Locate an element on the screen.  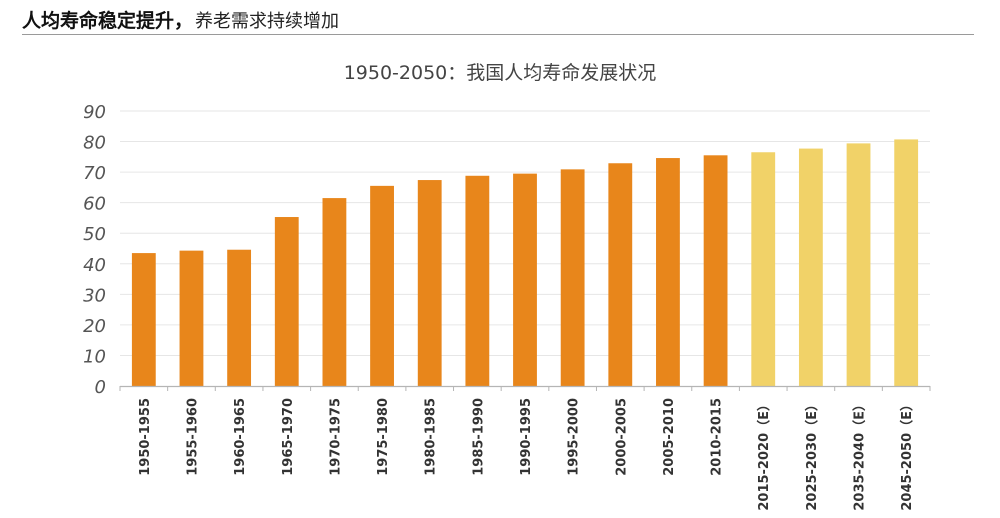
y-tick-label: 50 is located at coordinates (94, 234).